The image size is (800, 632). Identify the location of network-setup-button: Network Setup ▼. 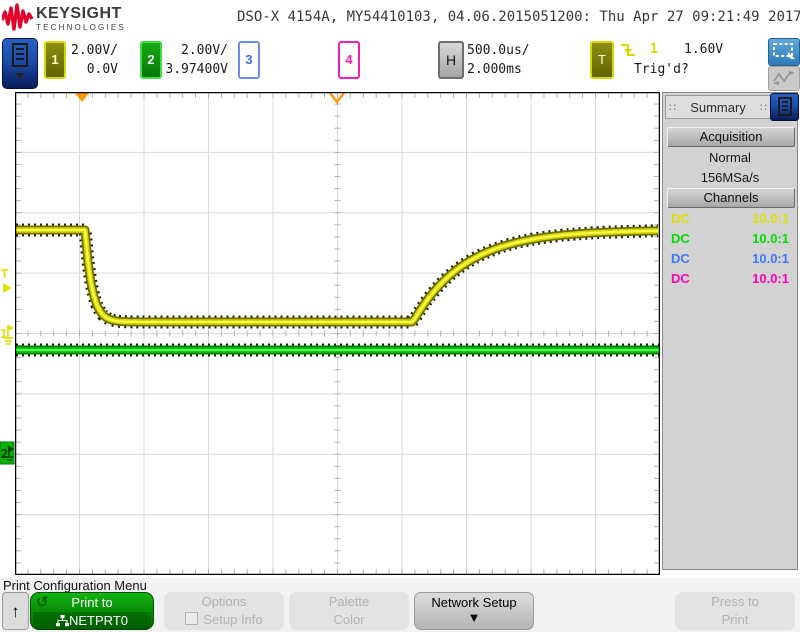
(474, 611).